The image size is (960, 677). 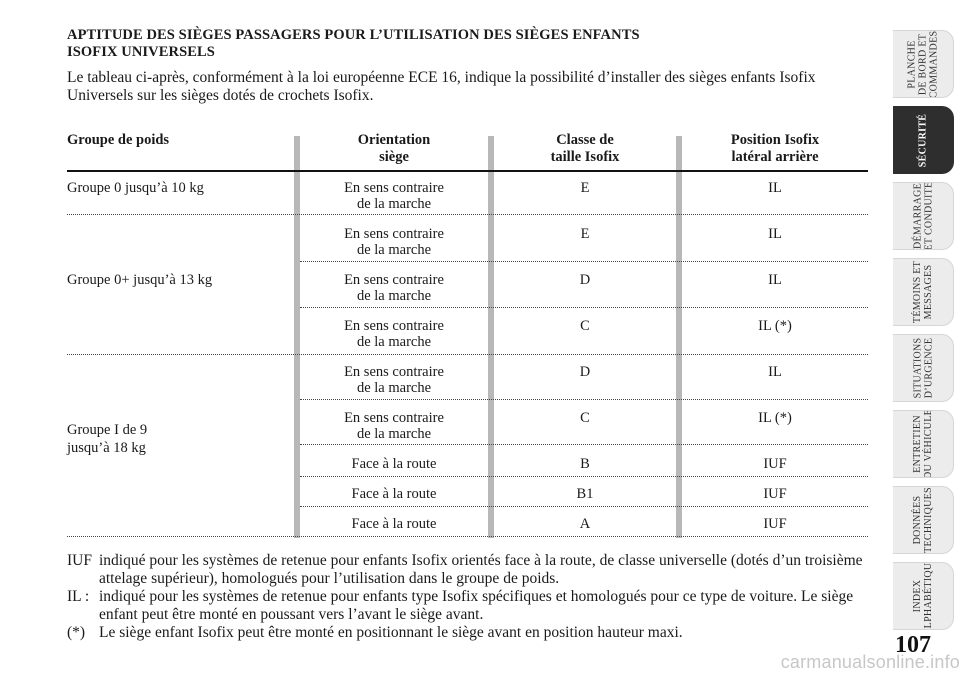 I want to click on class-cell: B1, so click(x=585, y=494).